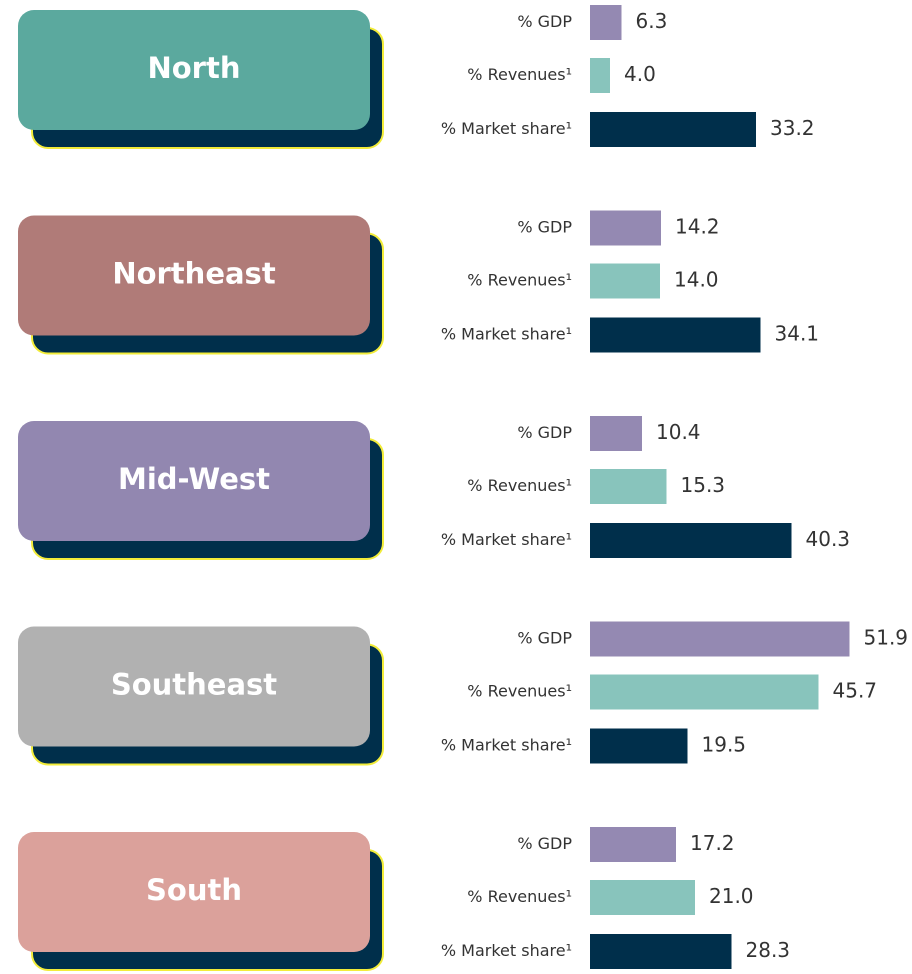 This screenshot has height=974, width=912. What do you see at coordinates (703, 485) in the screenshot?
I see `value-label: 15.3` at bounding box center [703, 485].